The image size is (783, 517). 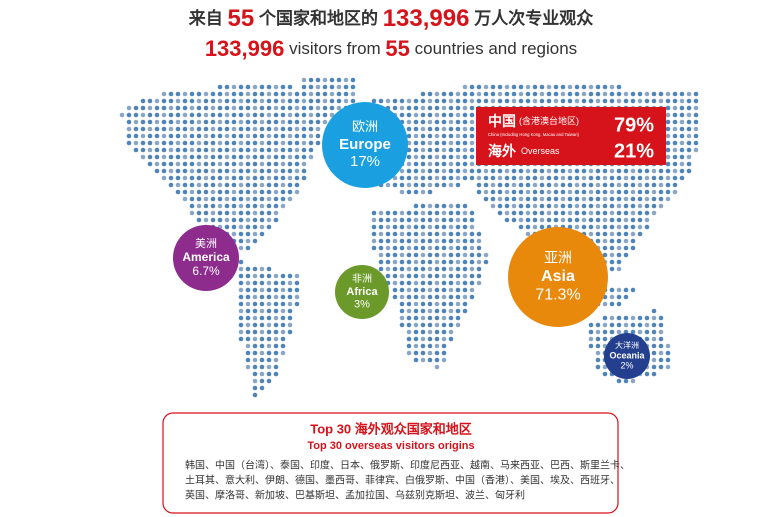 I want to click on region-name-zh: 欧洲, so click(x=365, y=126).